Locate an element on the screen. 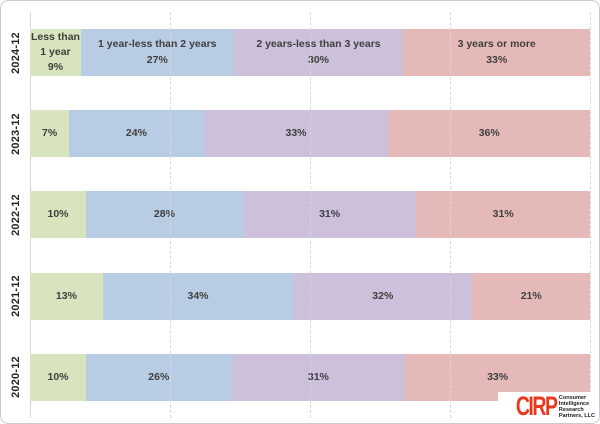 Image resolution: width=600 pixels, height=424 pixels. stacked-bar: 13% 34% 32% 21% is located at coordinates (310, 296).